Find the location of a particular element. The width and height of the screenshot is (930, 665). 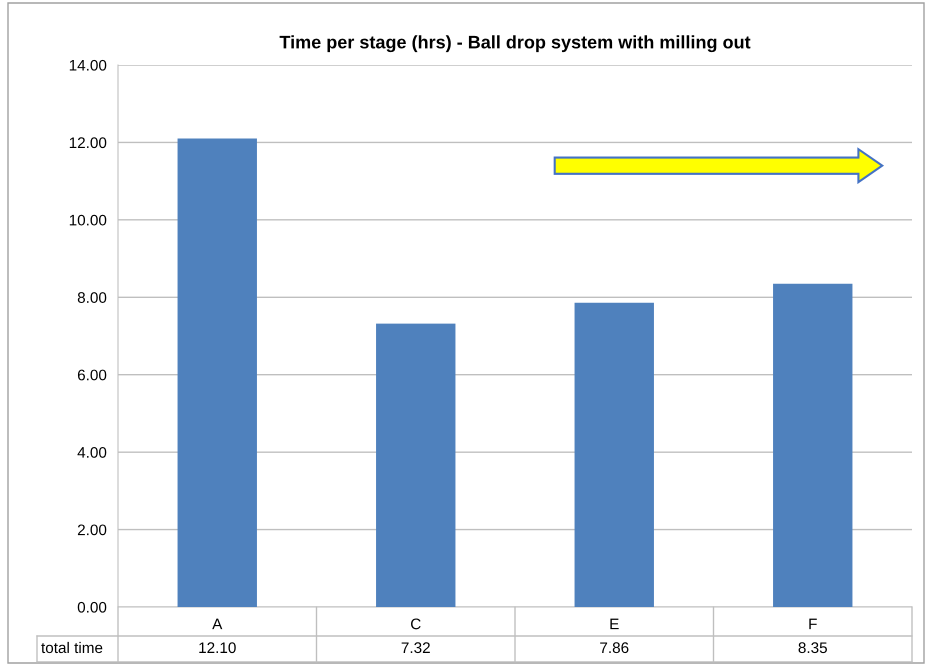

x-tick-label: E is located at coordinates (614, 624).